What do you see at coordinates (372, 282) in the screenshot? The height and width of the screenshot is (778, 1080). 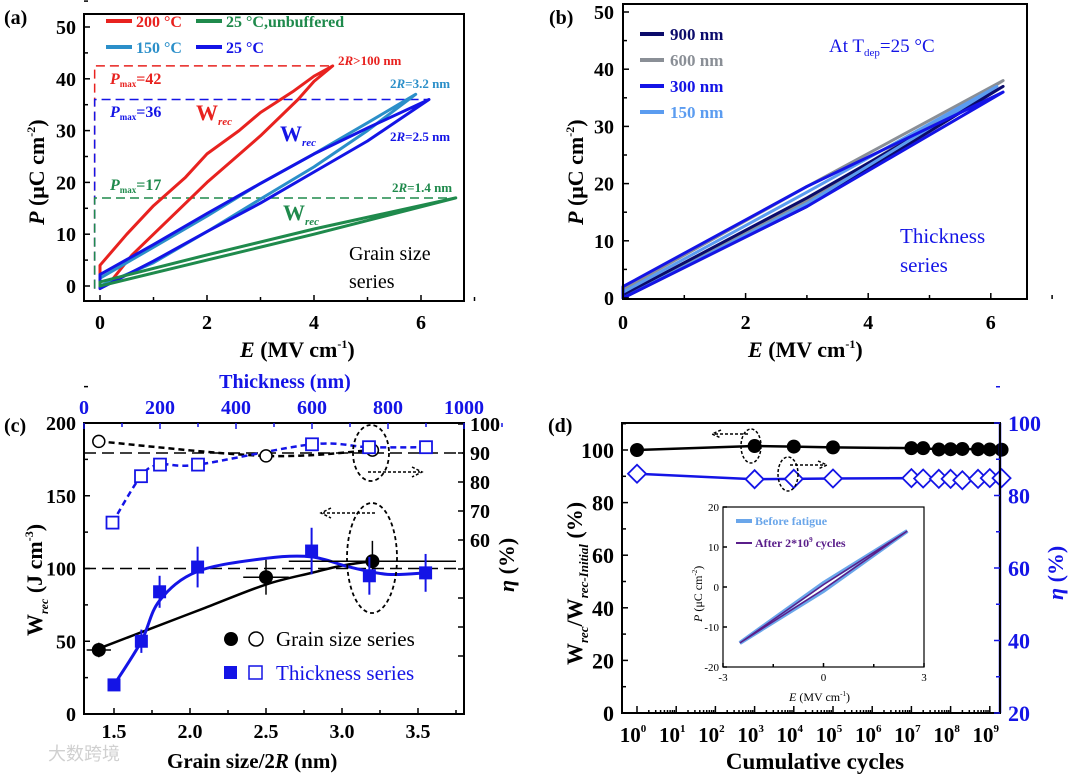 I see `series-note: series` at bounding box center [372, 282].